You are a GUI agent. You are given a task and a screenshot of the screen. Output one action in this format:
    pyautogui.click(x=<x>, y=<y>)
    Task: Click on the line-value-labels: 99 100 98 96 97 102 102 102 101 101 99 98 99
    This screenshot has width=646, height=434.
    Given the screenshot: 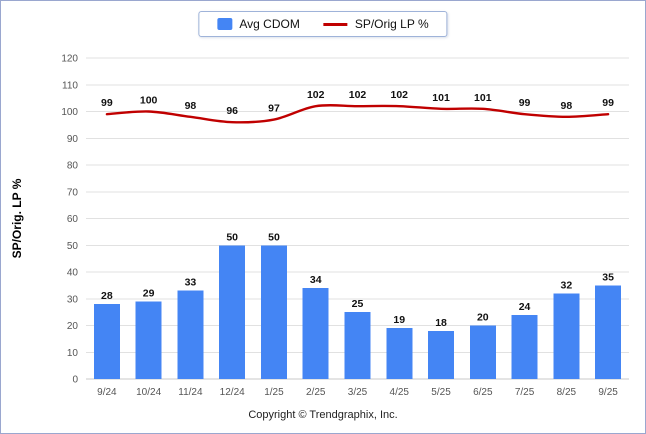 What is the action you would take?
    pyautogui.click(x=357, y=103)
    